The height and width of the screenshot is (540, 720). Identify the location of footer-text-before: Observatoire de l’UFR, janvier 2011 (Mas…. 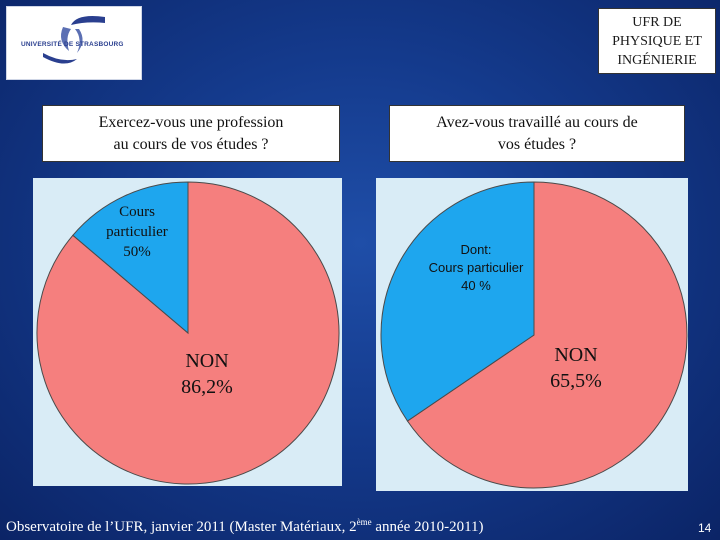
(181, 527).